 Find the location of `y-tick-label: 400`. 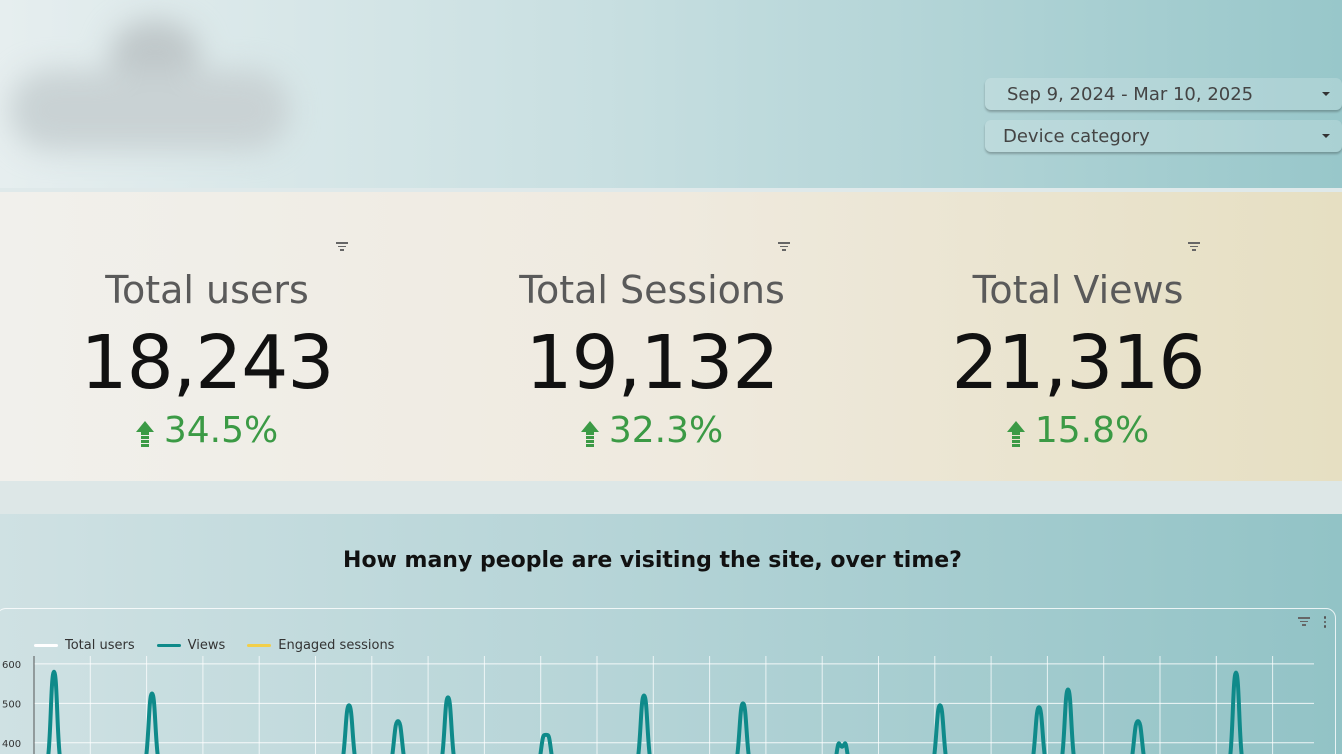

y-tick-label: 400 is located at coordinates (11, 744).